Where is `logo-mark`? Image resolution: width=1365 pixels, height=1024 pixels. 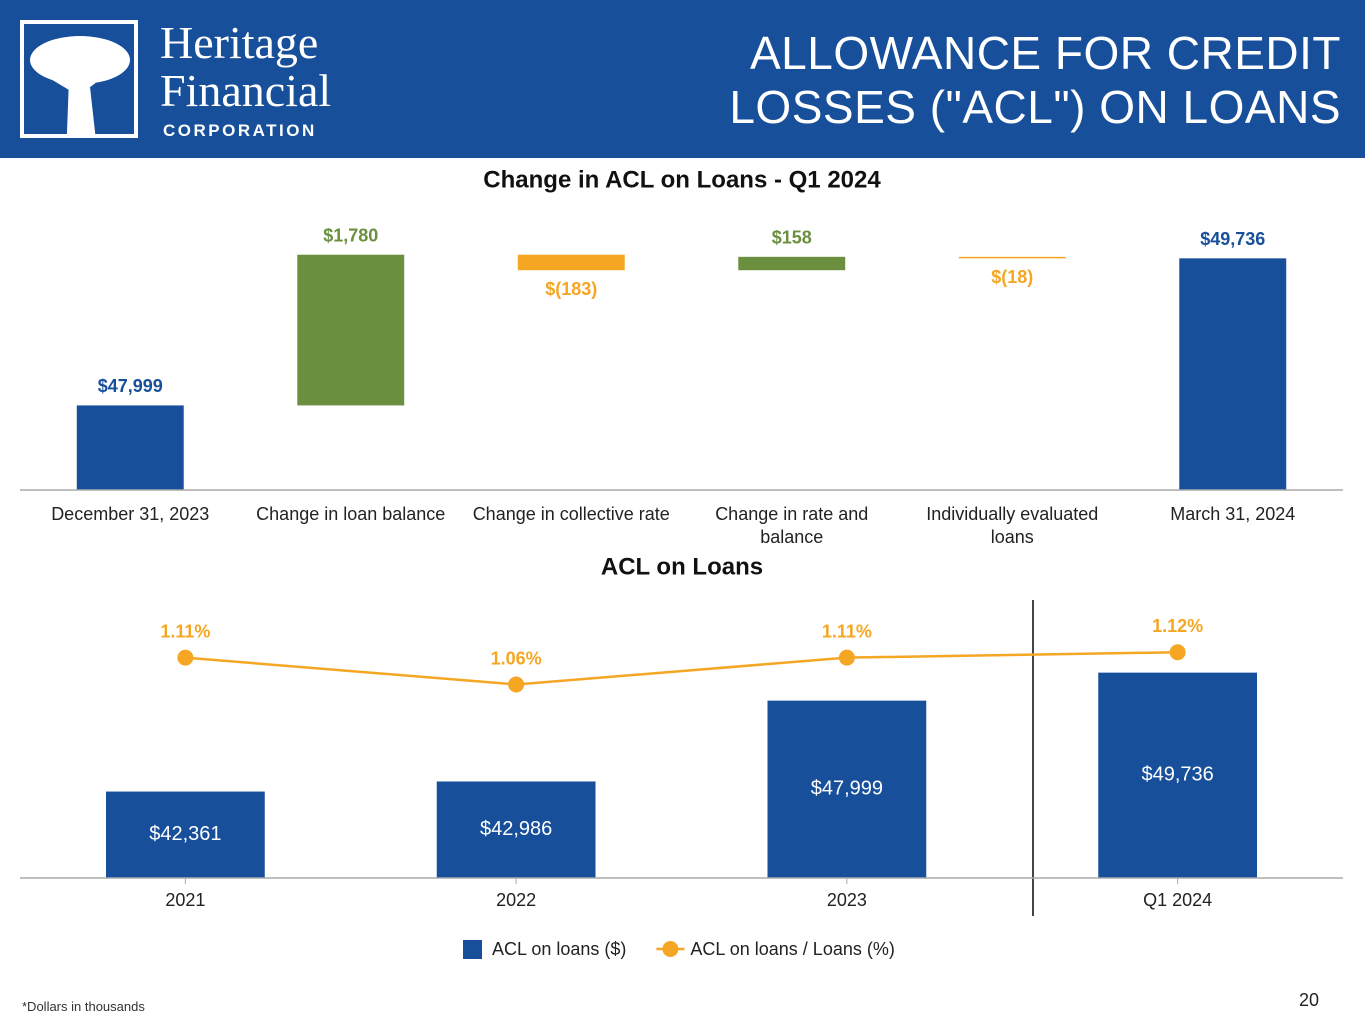 logo-mark is located at coordinates (79, 79).